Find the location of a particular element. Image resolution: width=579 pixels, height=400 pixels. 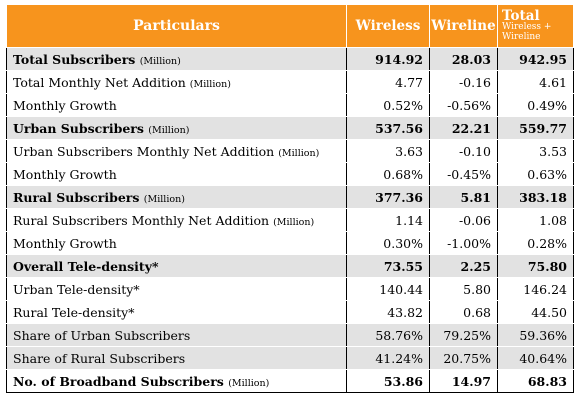

header-total-sublabel: Wireless + Wireline is located at coordinates (527, 31).